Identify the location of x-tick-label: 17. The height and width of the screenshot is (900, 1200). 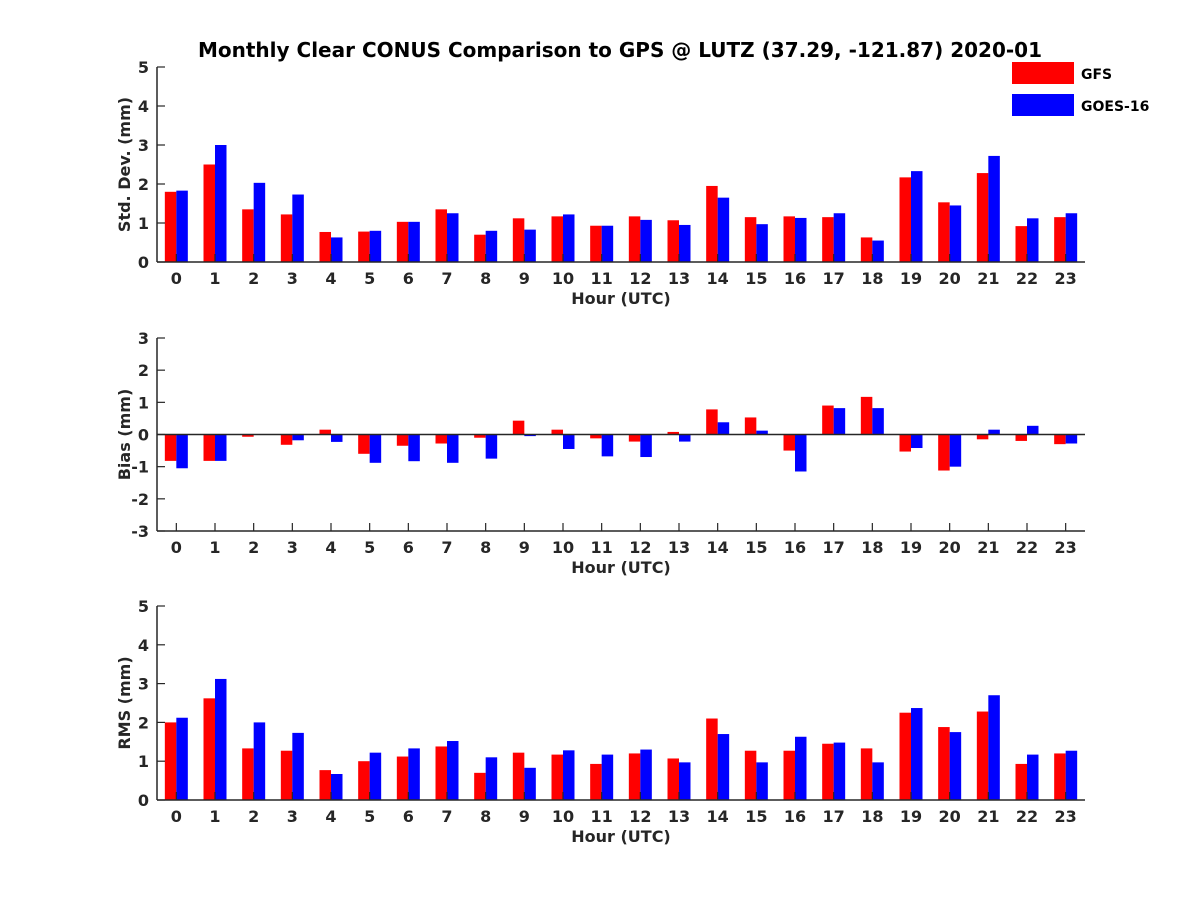
(834, 547).